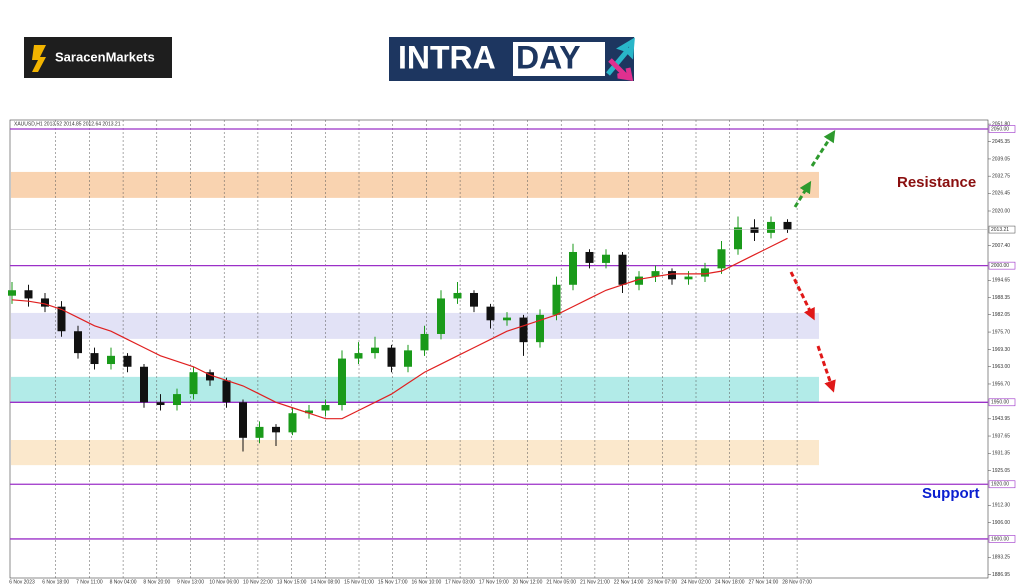  What do you see at coordinates (629, 582) in the screenshot?
I see `x-tick-label: 22 Nov 14:00` at bounding box center [629, 582].